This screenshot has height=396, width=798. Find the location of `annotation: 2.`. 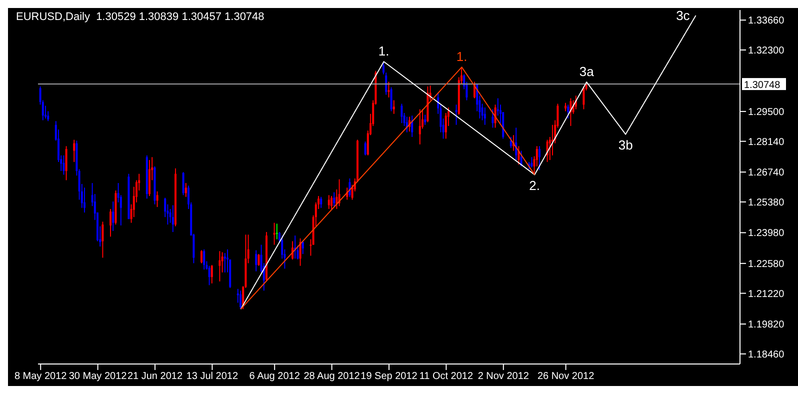

annotation: 2. is located at coordinates (534, 185).